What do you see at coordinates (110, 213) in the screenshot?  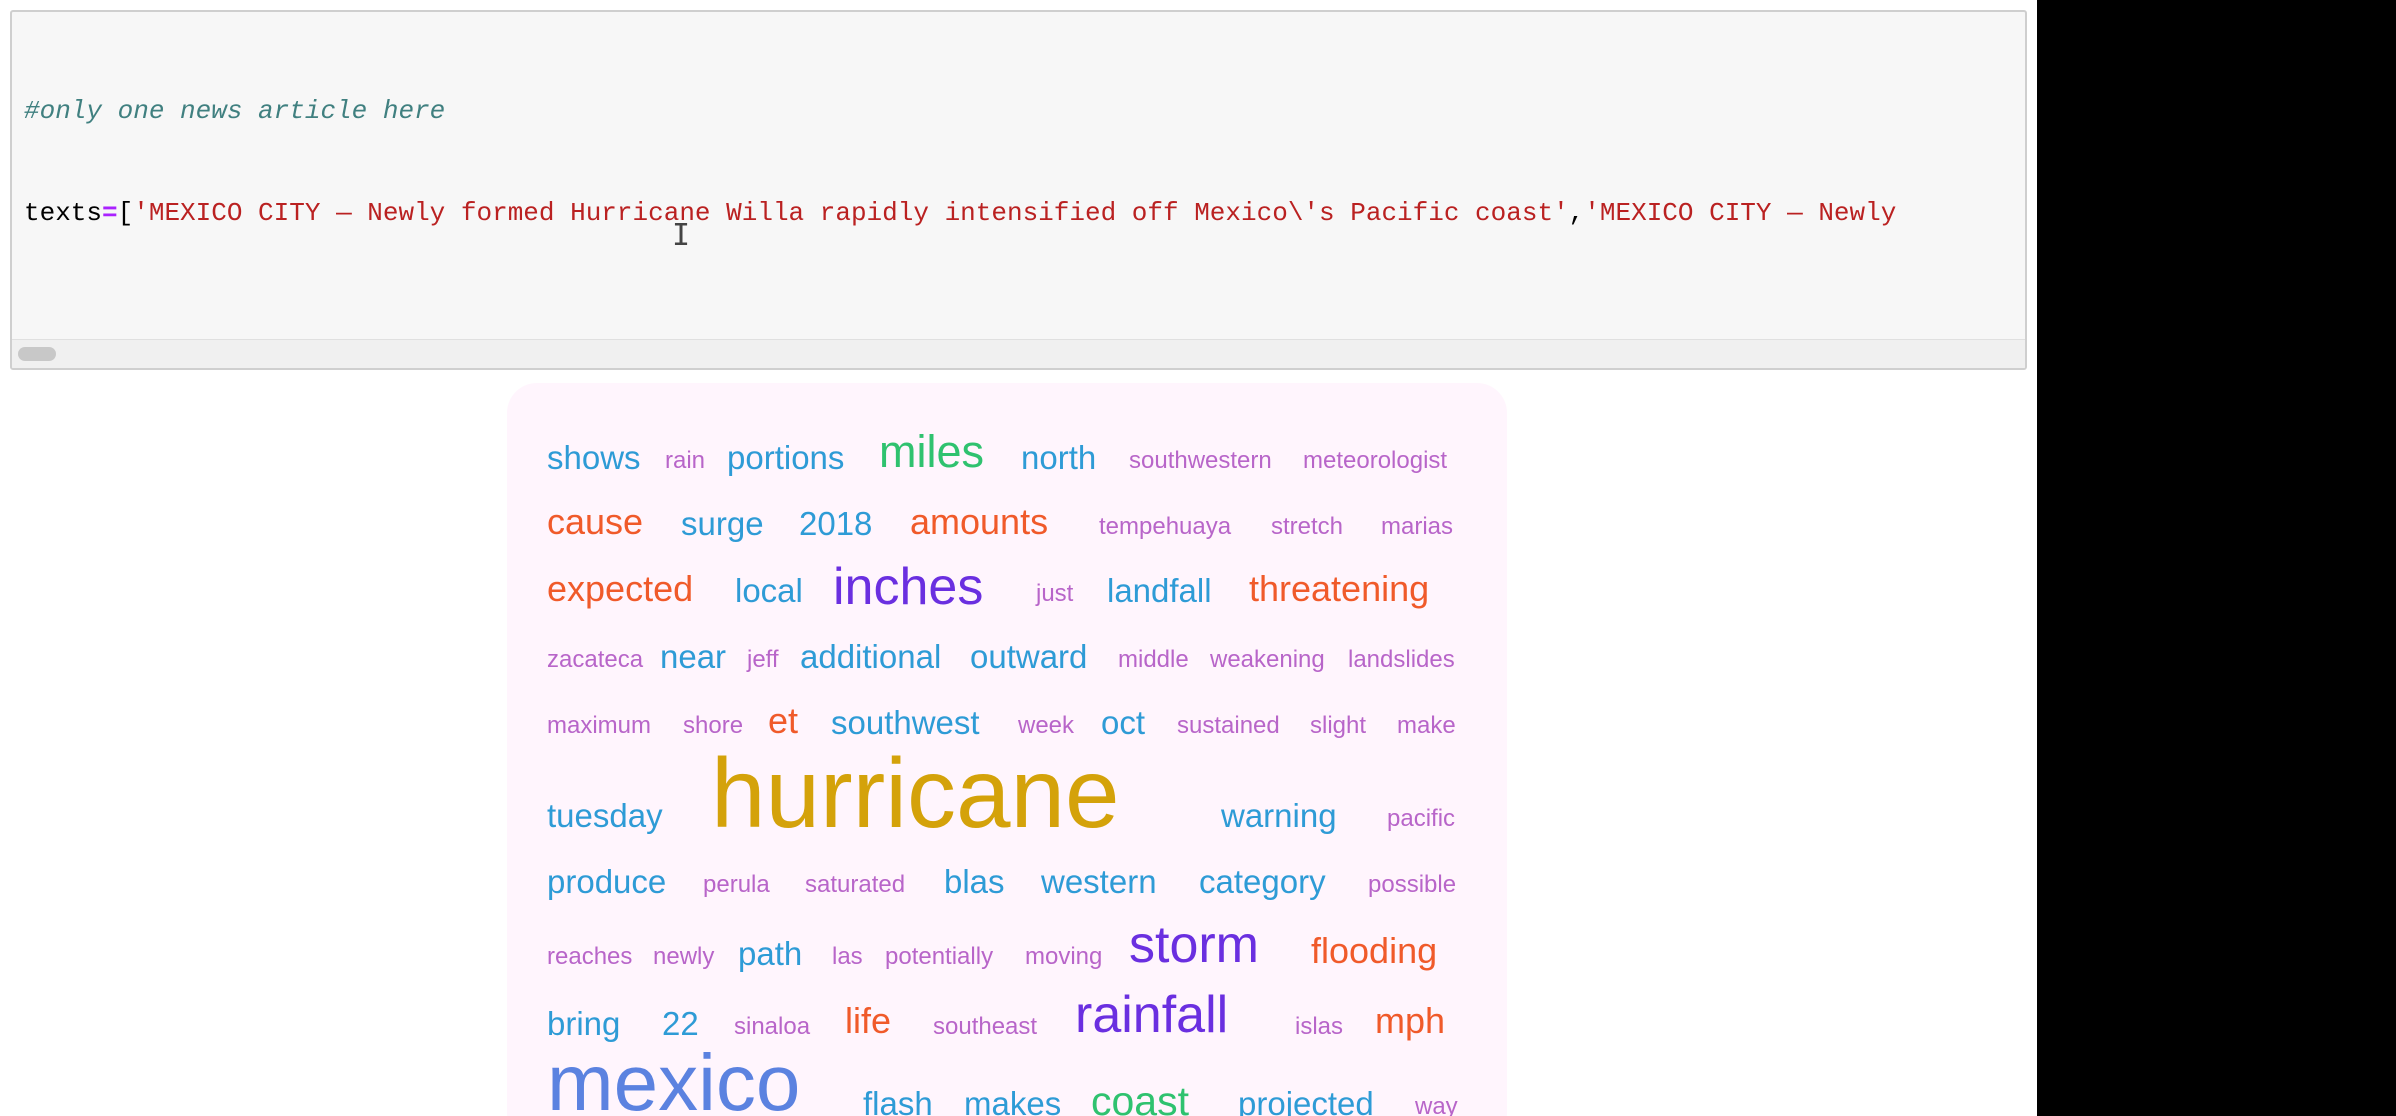 I see `code-operator: =` at bounding box center [110, 213].